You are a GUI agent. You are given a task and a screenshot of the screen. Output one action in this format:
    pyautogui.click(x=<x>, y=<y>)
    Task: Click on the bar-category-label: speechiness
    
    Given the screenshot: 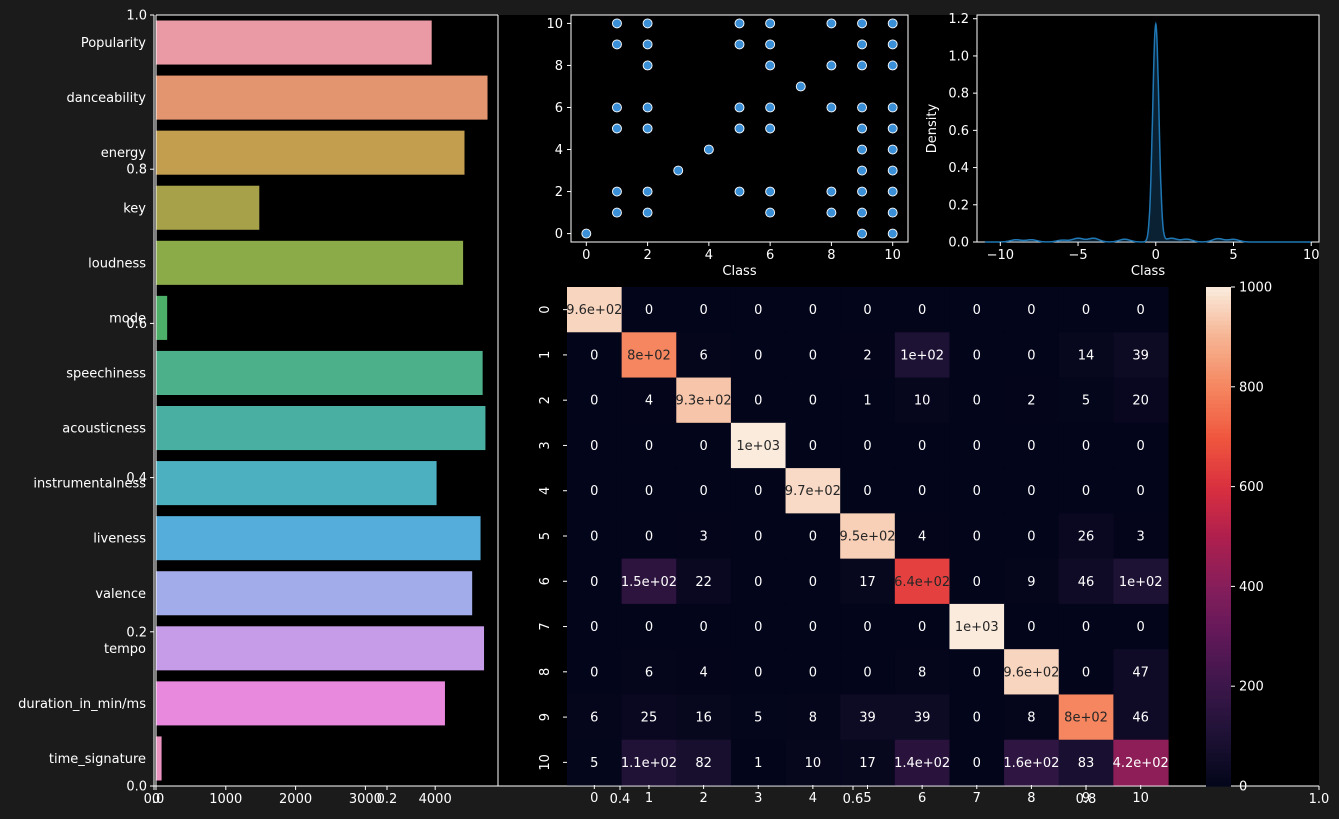 What is the action you would take?
    pyautogui.click(x=106, y=373)
    